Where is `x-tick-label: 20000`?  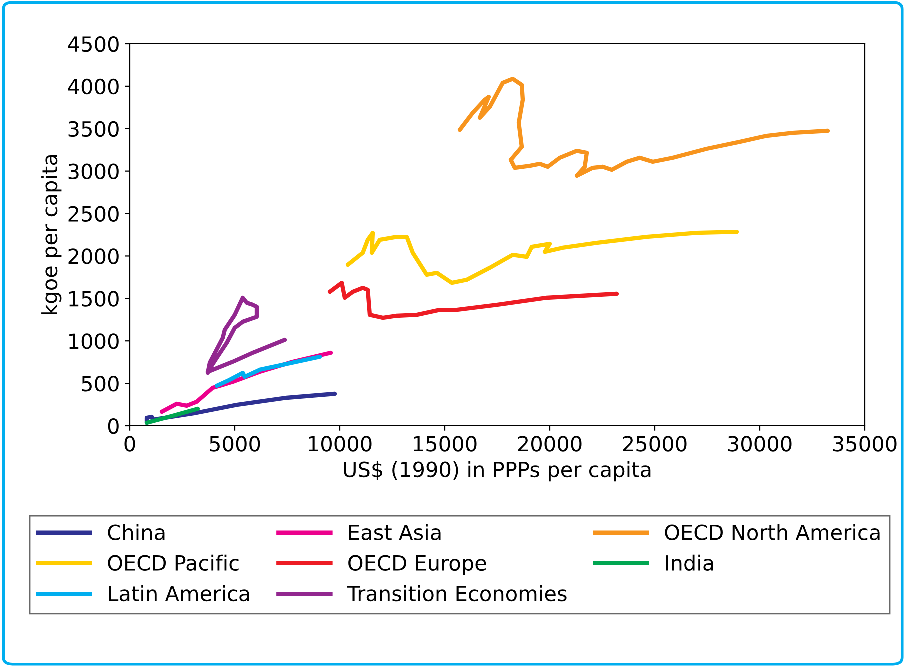
x-tick-label: 20000 is located at coordinates (550, 444).